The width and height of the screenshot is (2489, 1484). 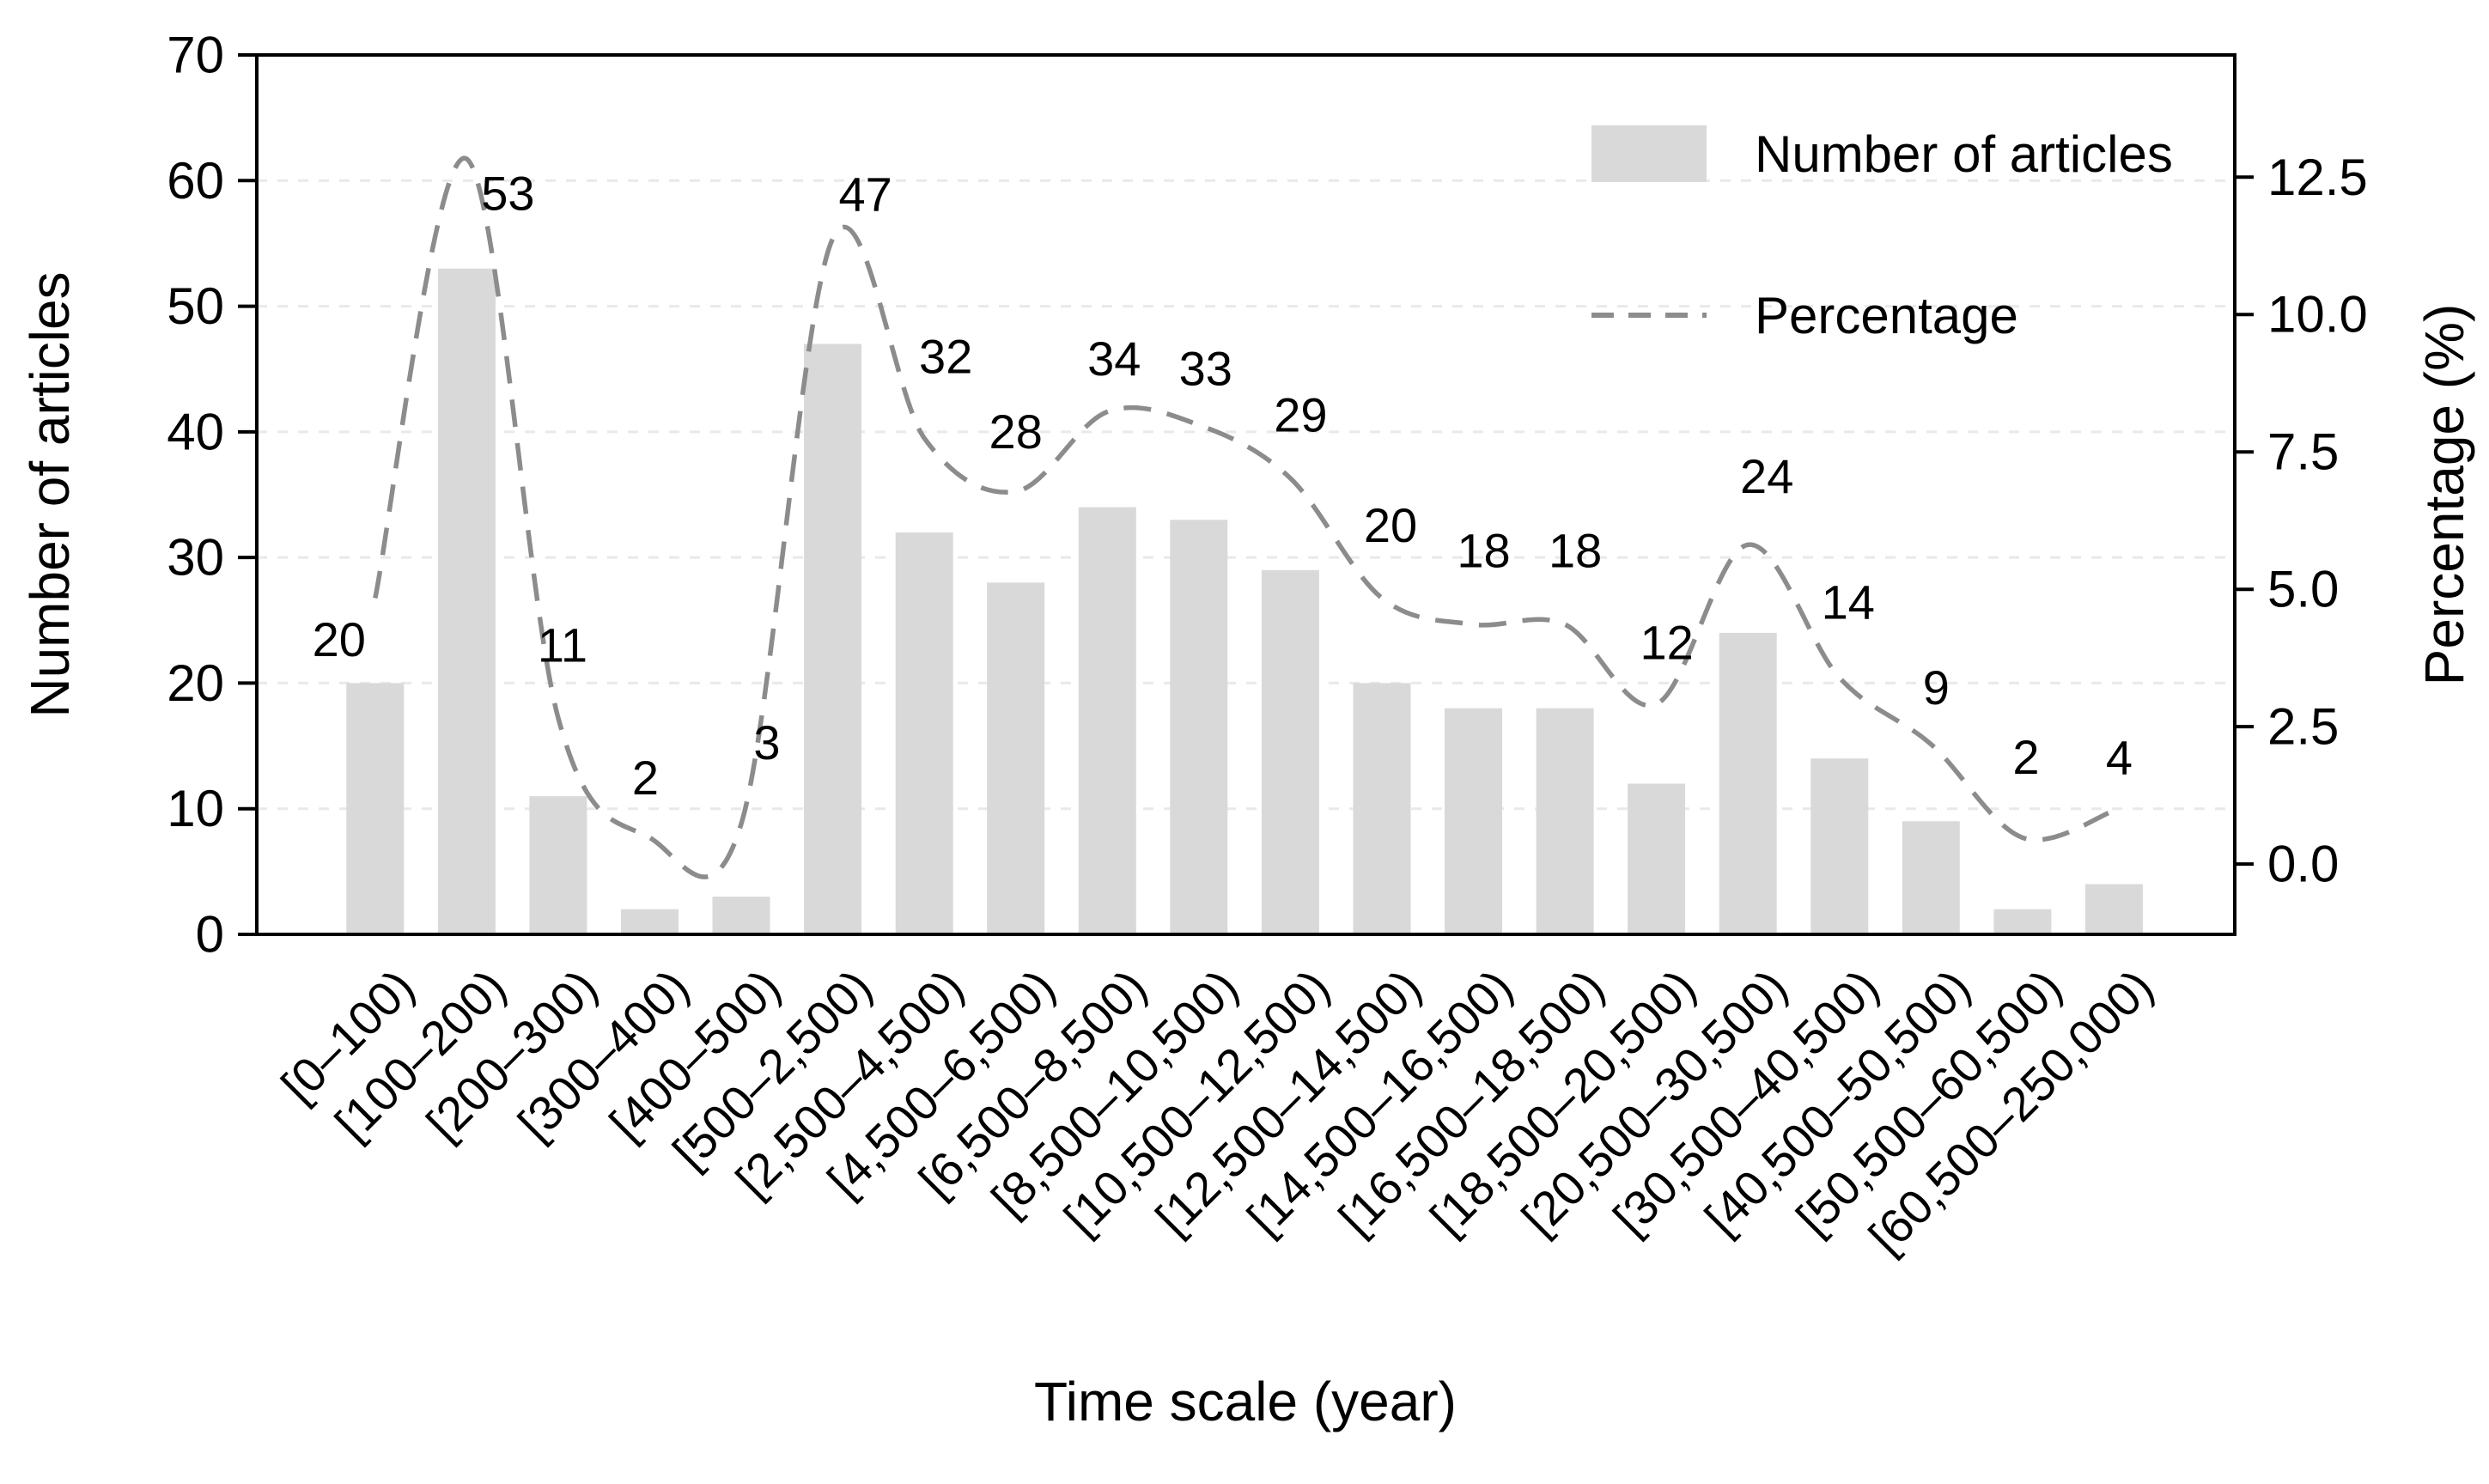 What do you see at coordinates (865, 194) in the screenshot?
I see `value-label: 47` at bounding box center [865, 194].